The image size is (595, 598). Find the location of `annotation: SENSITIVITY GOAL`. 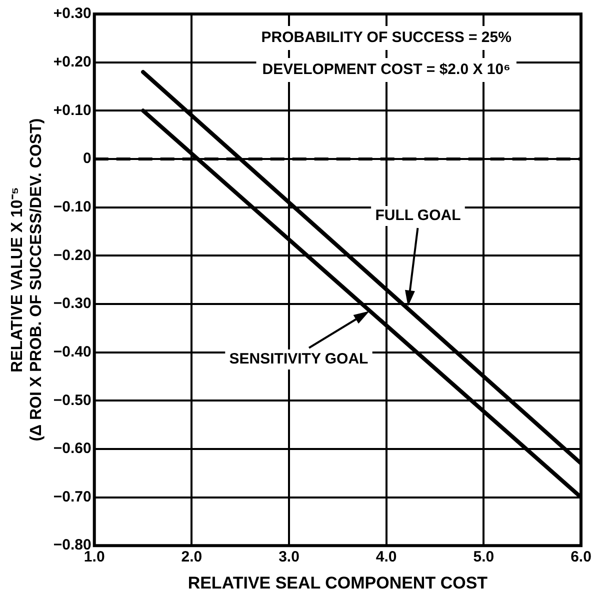

annotation: SENSITIVITY GOAL is located at coordinates (298, 359).